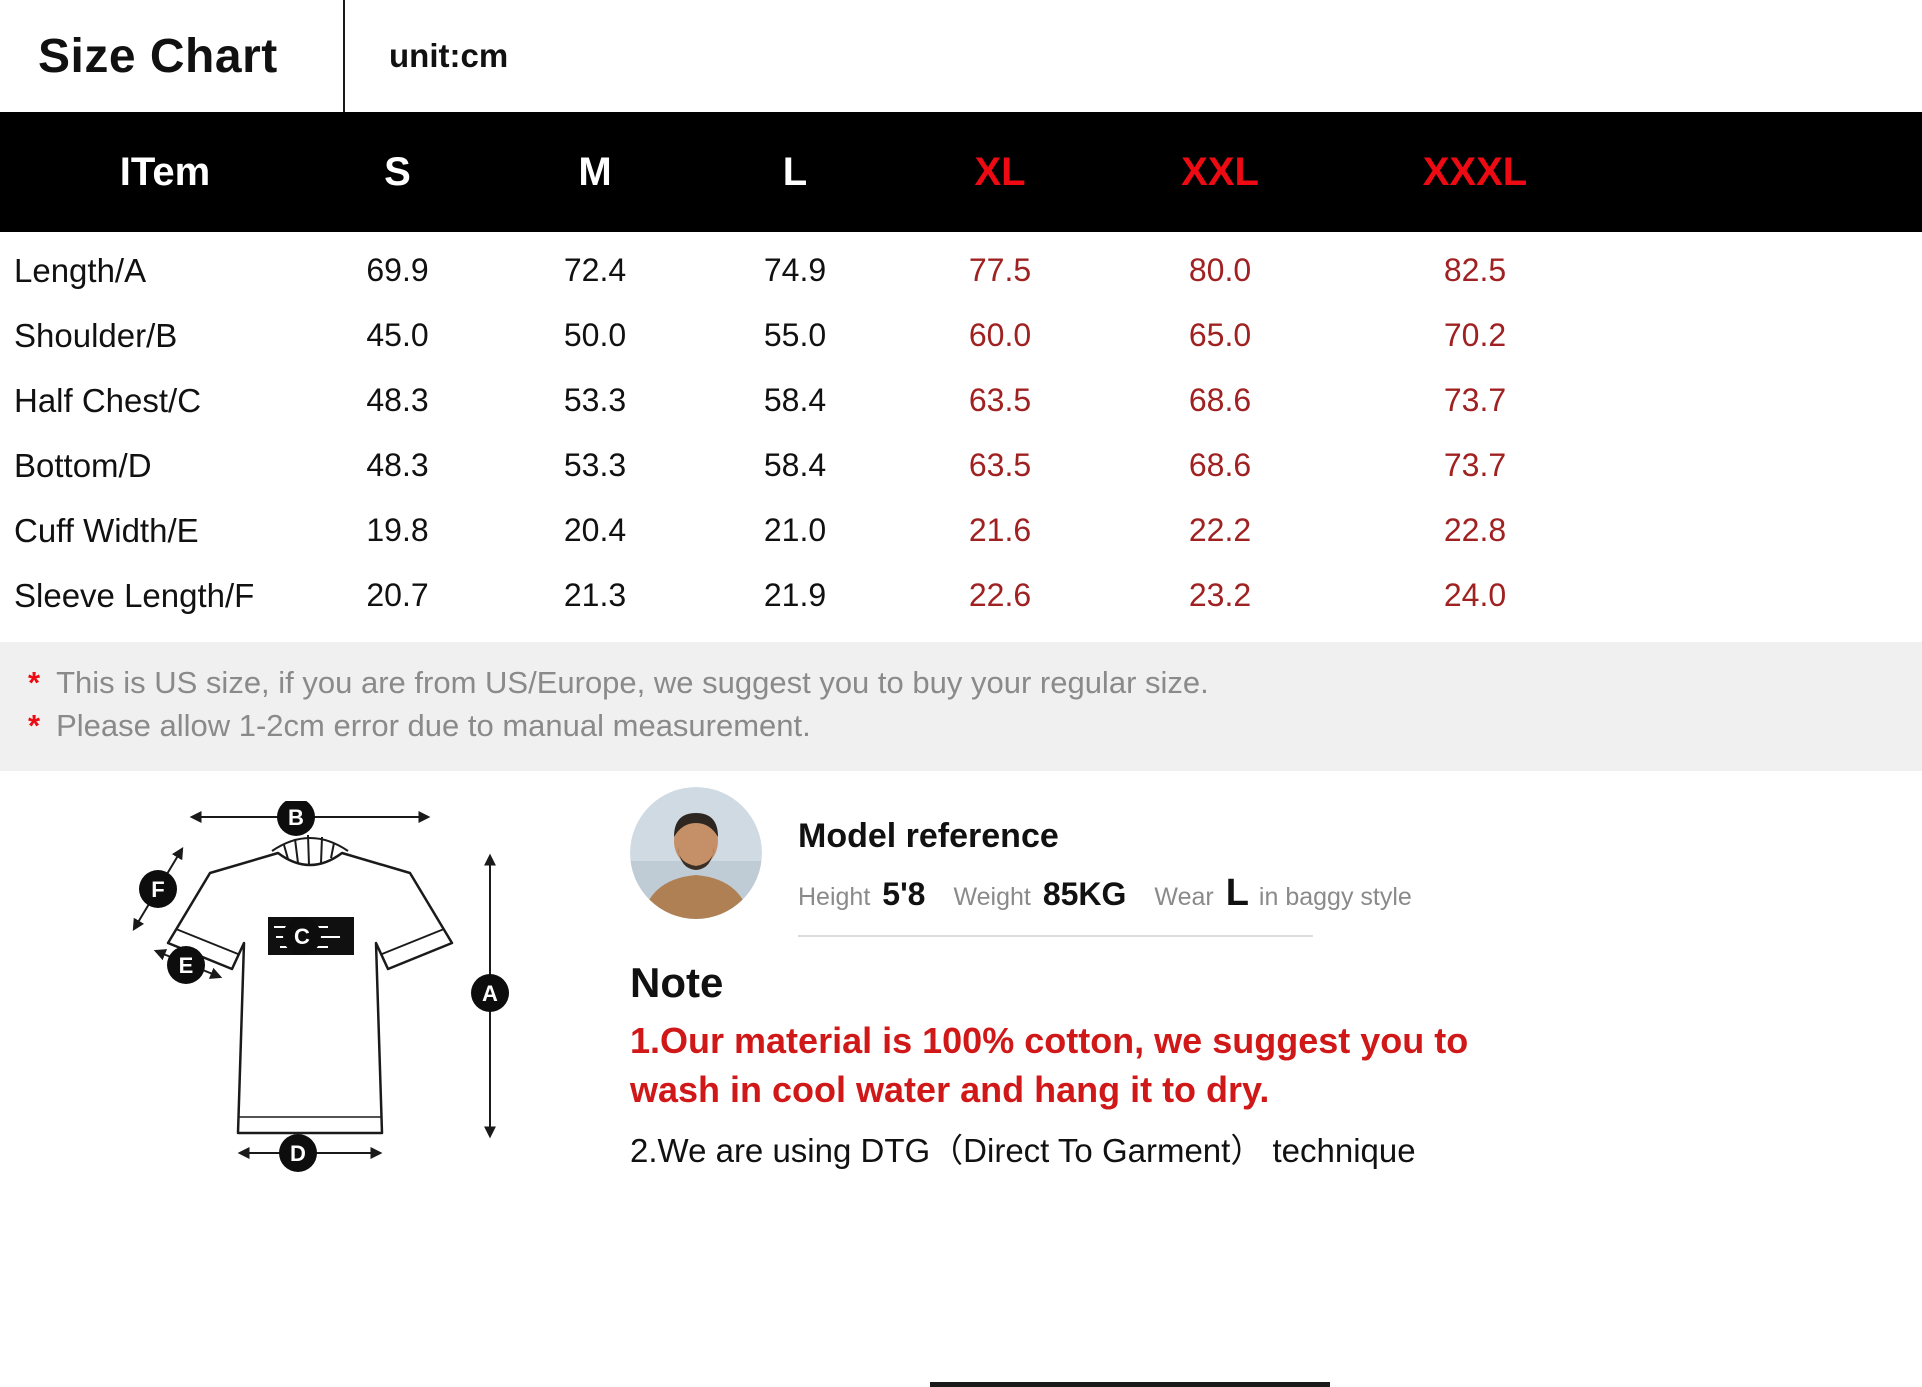 The width and height of the screenshot is (1922, 1387). What do you see at coordinates (961, 172) in the screenshot?
I see `table-header-row: ITem S M L XL XXL XXXL` at bounding box center [961, 172].